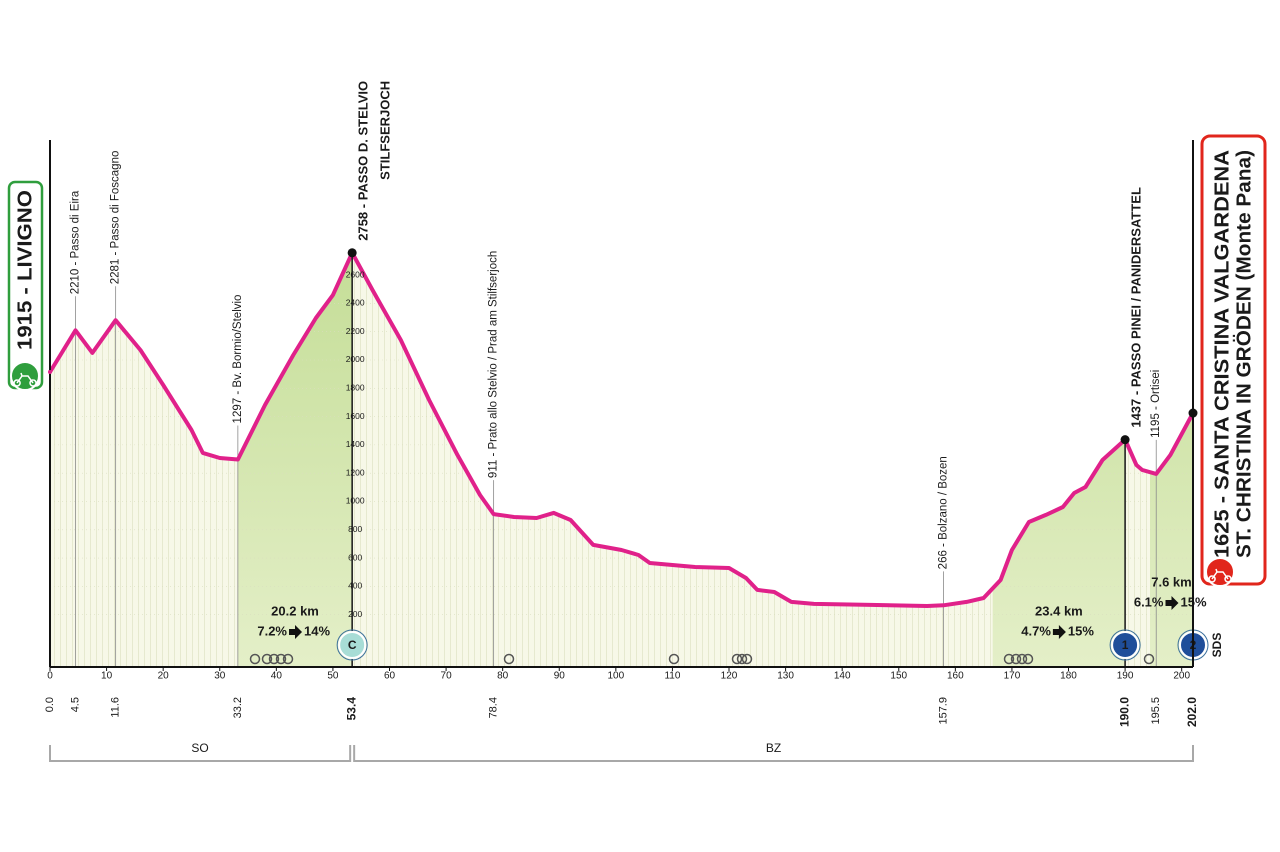 This screenshot has width=1280, height=852. I want to click on summit-label: 2758 - PASSO D. STELVIO, so click(363, 161).